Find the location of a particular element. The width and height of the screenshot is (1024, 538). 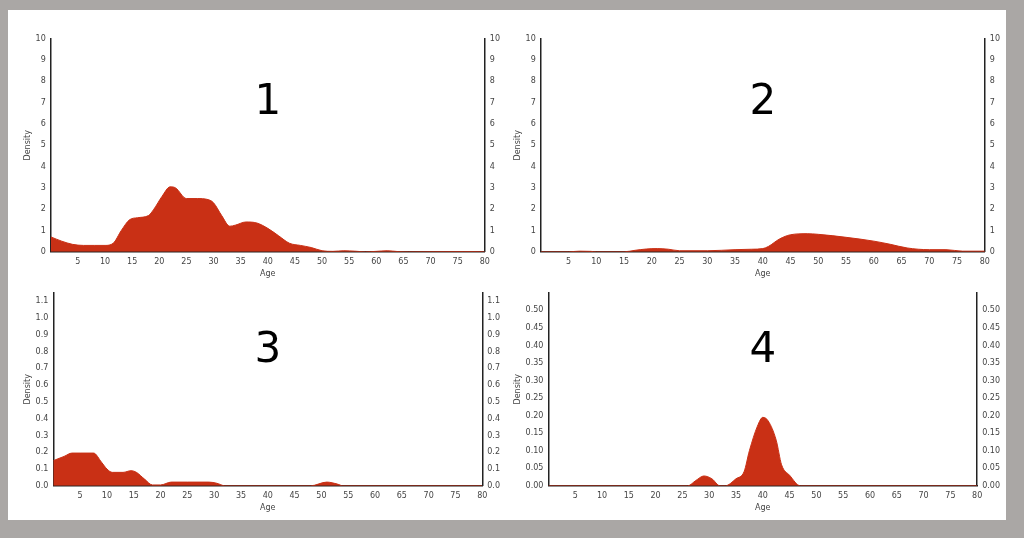

y-tick-label: 0.2 is located at coordinates (42, 452).